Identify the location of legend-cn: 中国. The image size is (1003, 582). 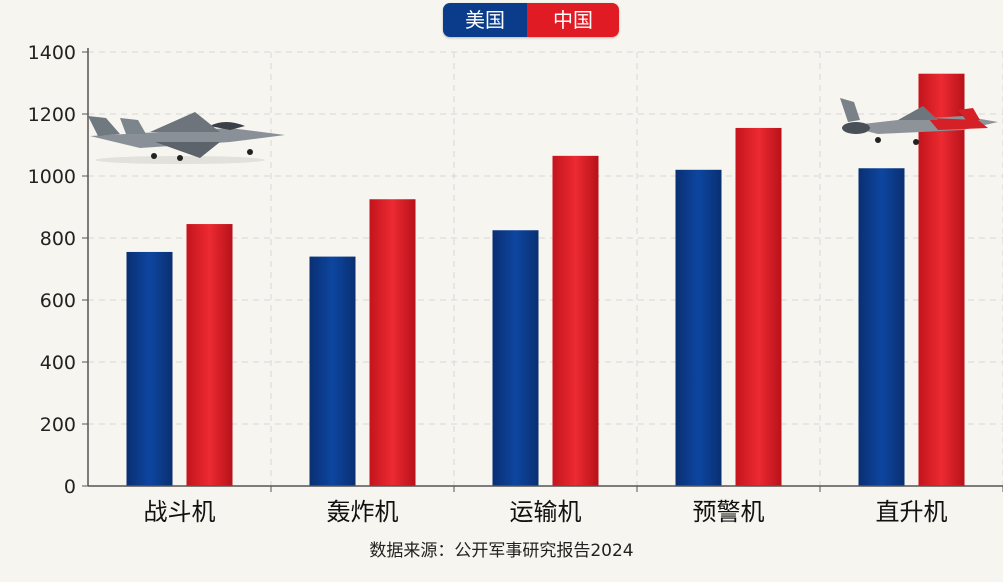
(573, 20).